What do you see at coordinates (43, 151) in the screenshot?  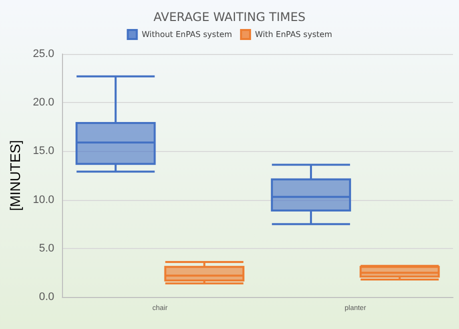 I see `y-tick-label: 15.0` at bounding box center [43, 151].